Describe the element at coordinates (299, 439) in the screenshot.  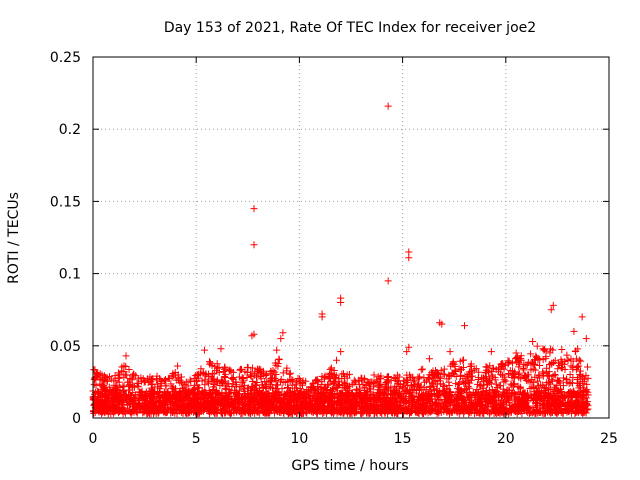
I see `x-tick-label: 10` at that location.